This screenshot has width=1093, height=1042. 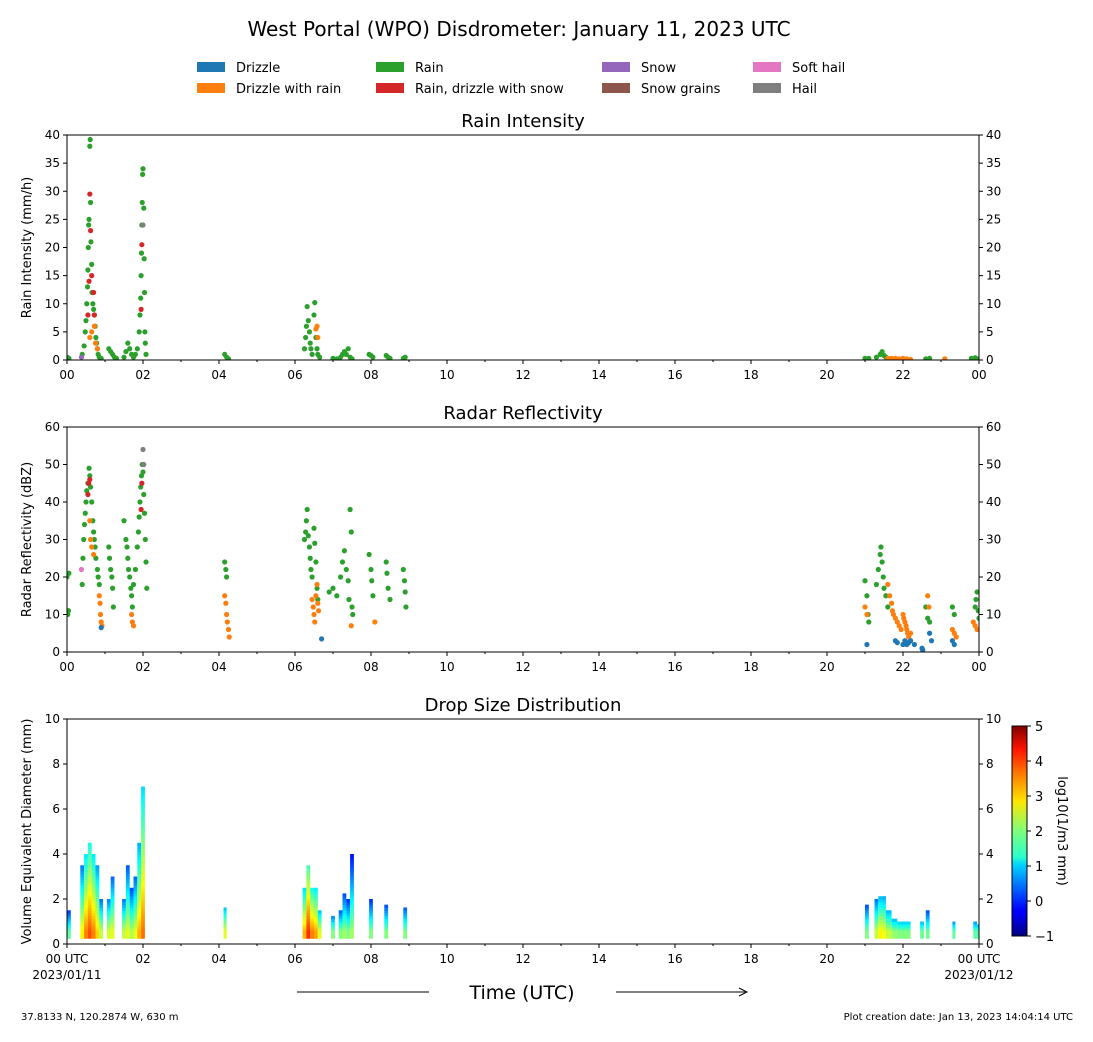 What do you see at coordinates (616, 67) in the screenshot?
I see `legend-swatch` at bounding box center [616, 67].